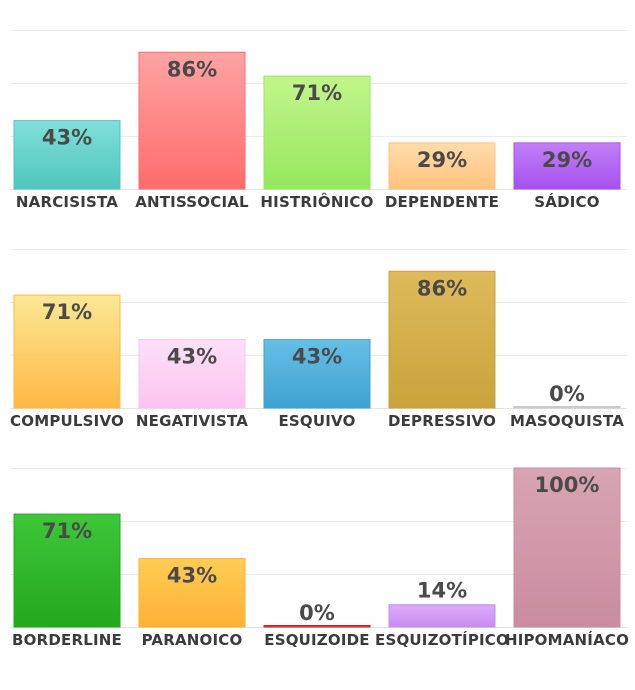  What do you see at coordinates (316, 421) in the screenshot?
I see `category-label: ESQUIVO` at bounding box center [316, 421].